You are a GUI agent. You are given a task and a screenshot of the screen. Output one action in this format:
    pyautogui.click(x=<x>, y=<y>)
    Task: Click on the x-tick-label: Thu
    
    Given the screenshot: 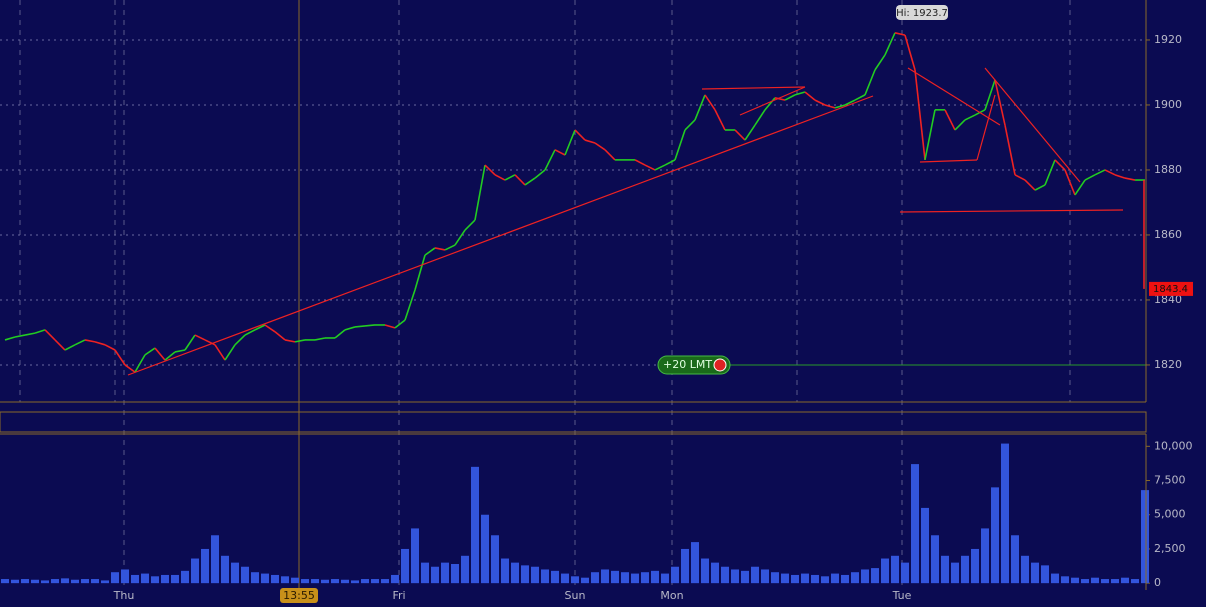 What is the action you would take?
    pyautogui.click(x=124, y=595)
    